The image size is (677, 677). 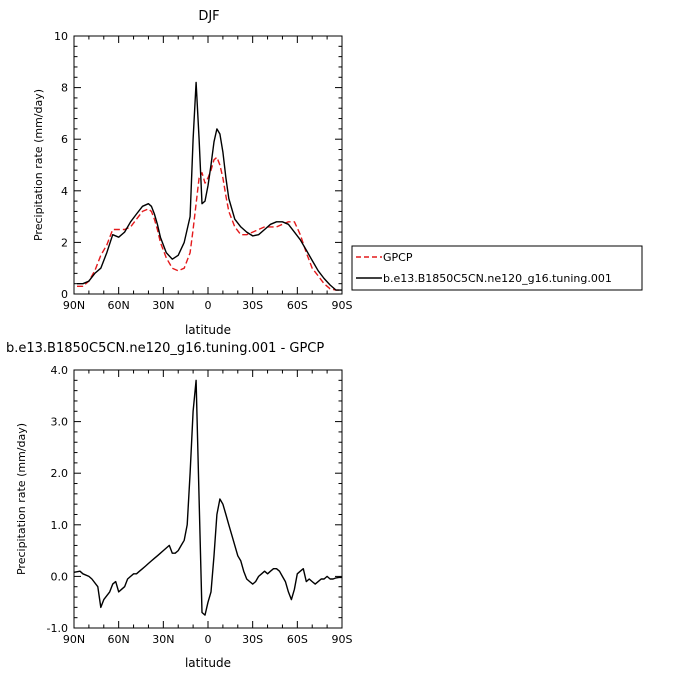 I want to click on panel-2-x-axis-title: latitude, so click(x=208, y=663).